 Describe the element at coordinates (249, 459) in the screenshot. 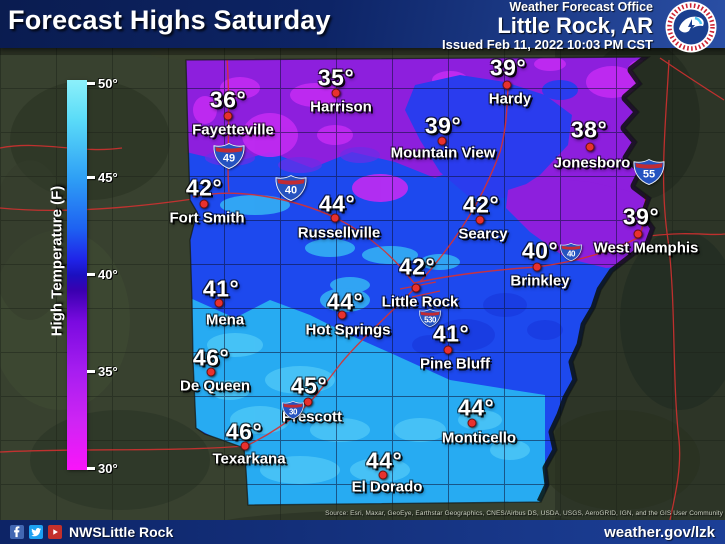

I see `city-label-texarkana: Texarkana` at that location.